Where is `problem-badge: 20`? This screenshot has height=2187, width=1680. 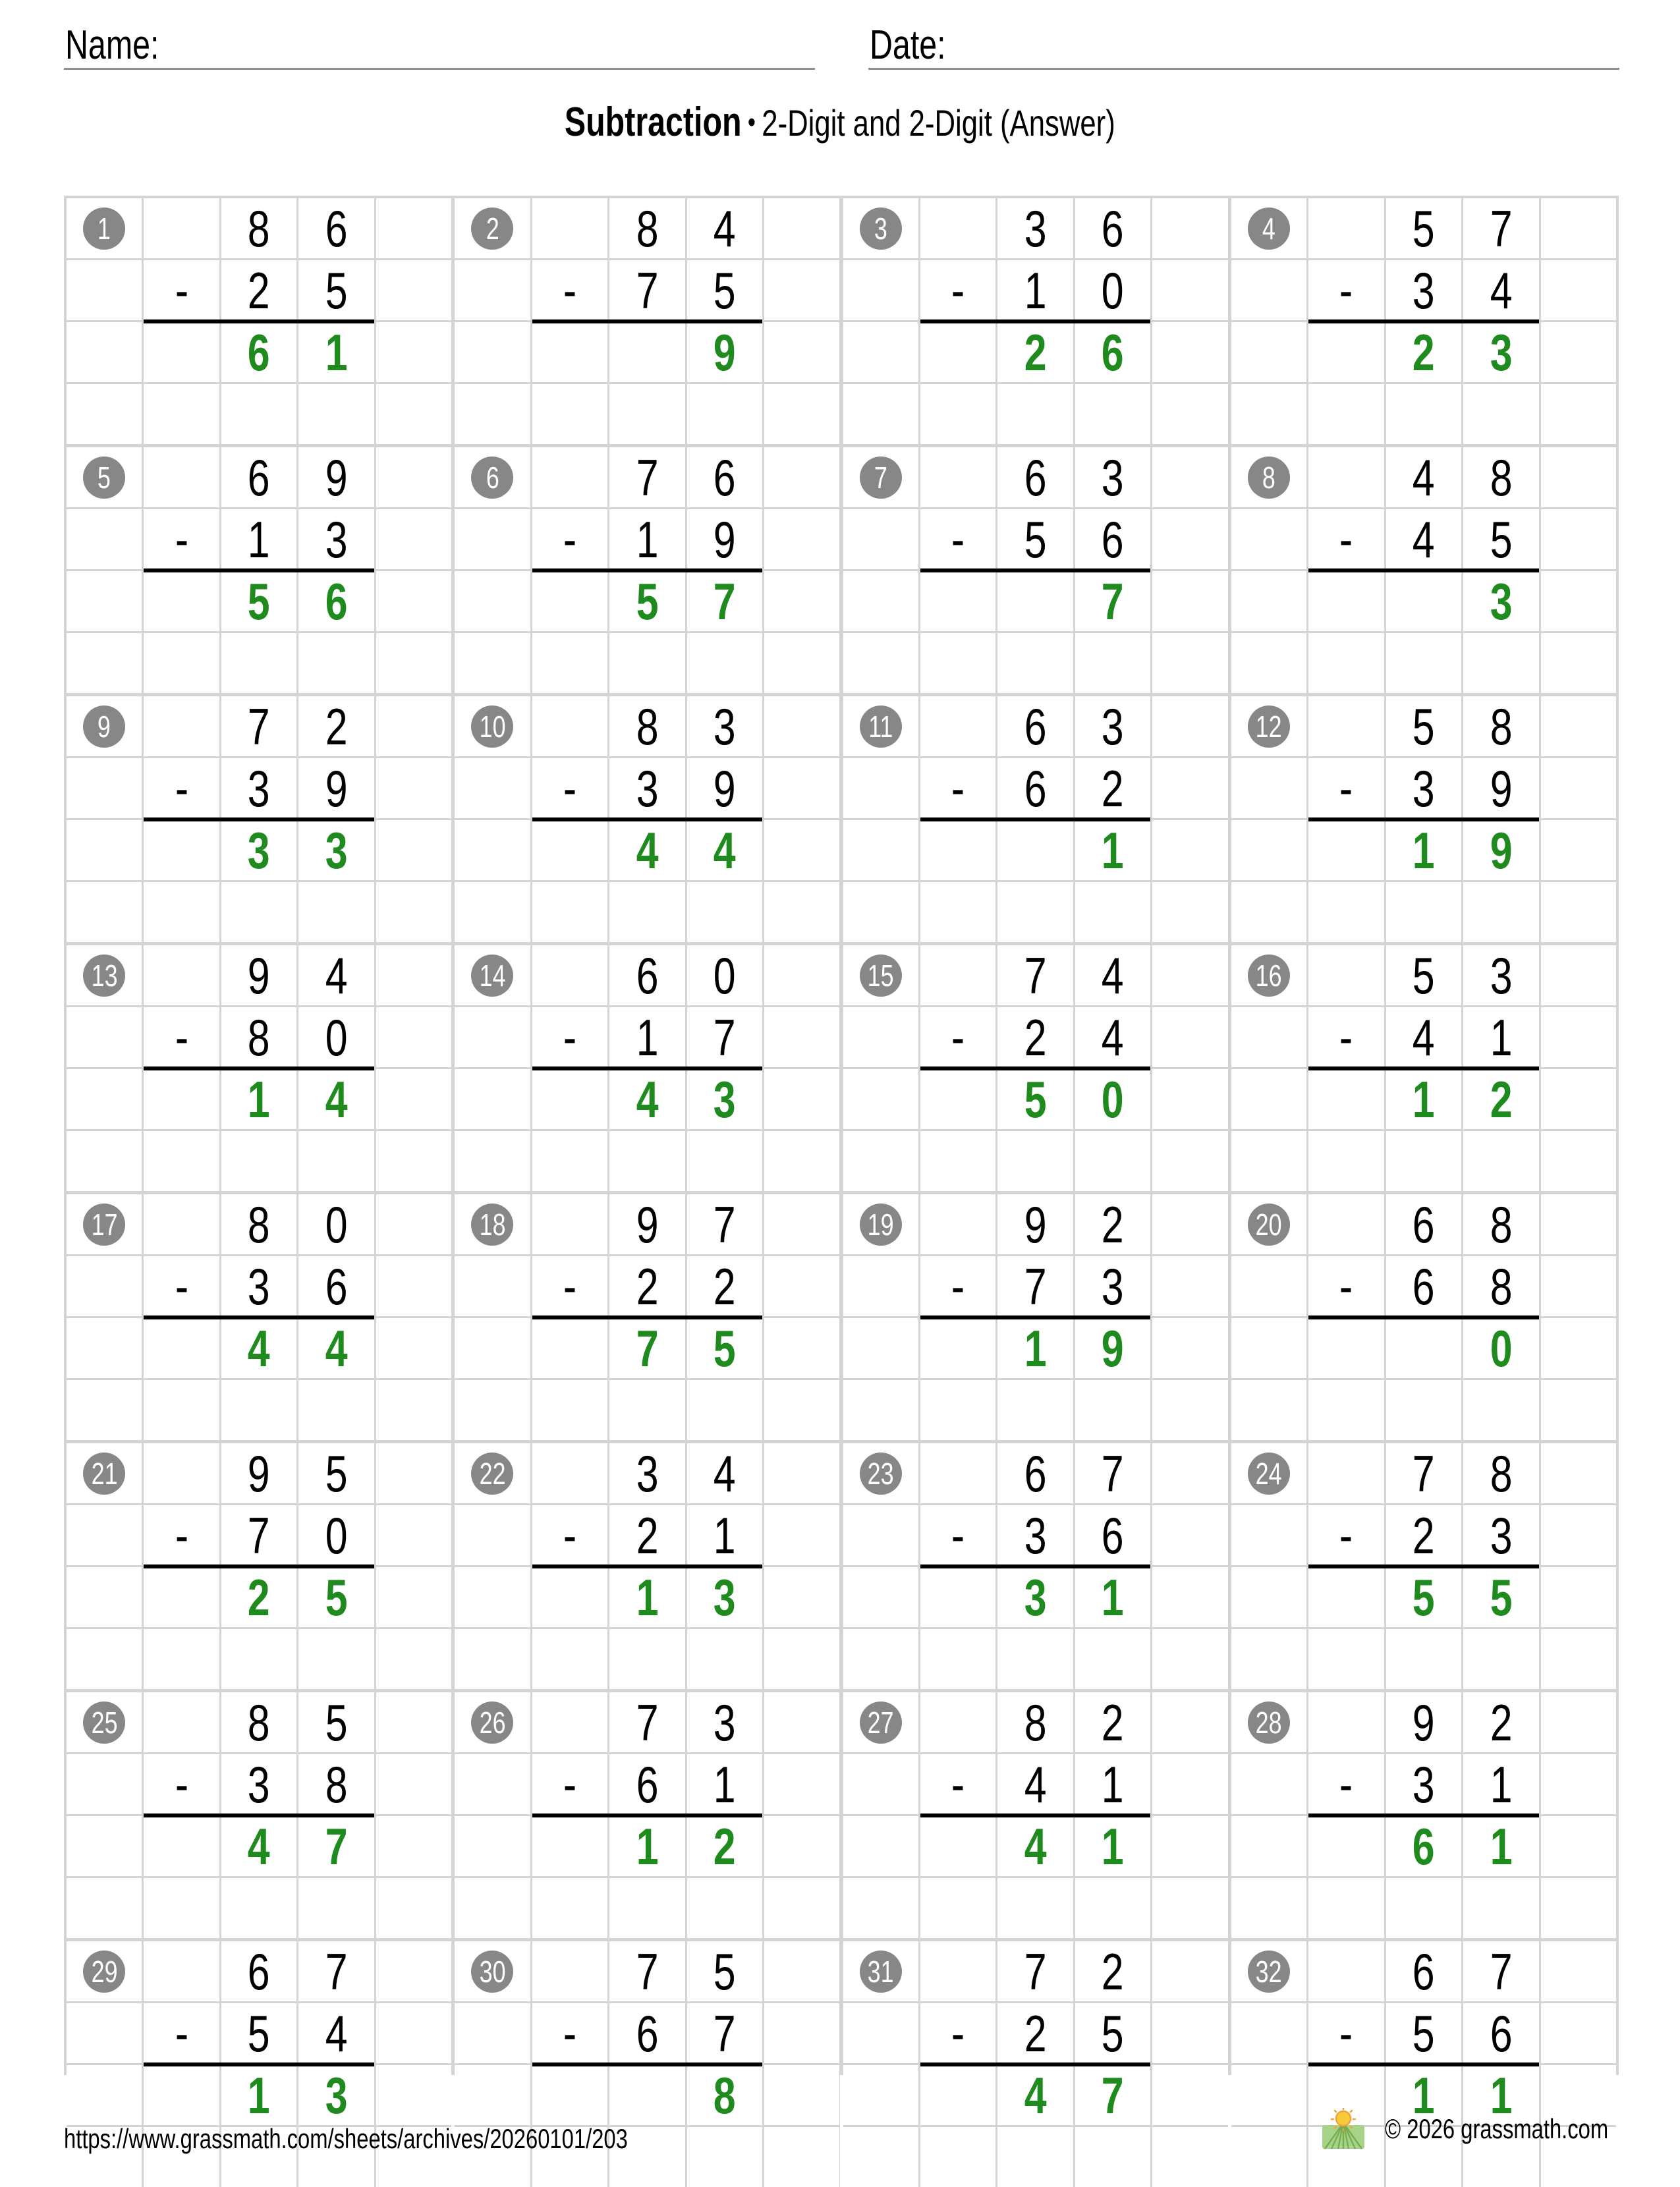
problem-badge: 20 is located at coordinates (1268, 1224).